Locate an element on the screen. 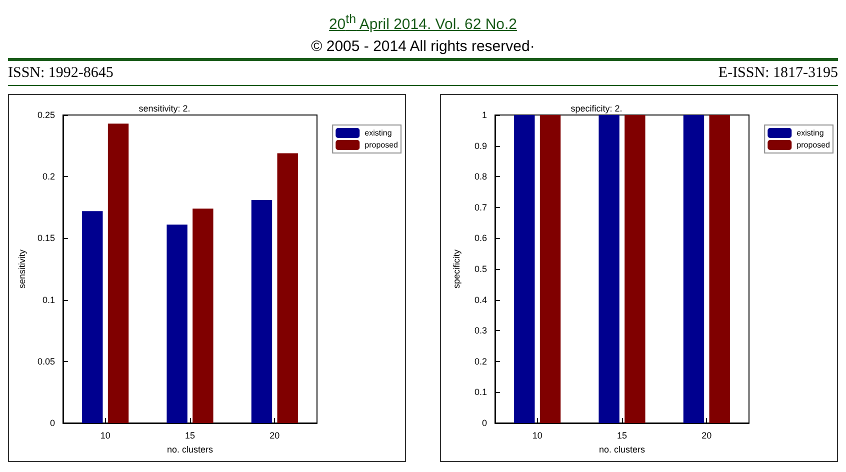  y-tick-label: 0.8 is located at coordinates (480, 177).